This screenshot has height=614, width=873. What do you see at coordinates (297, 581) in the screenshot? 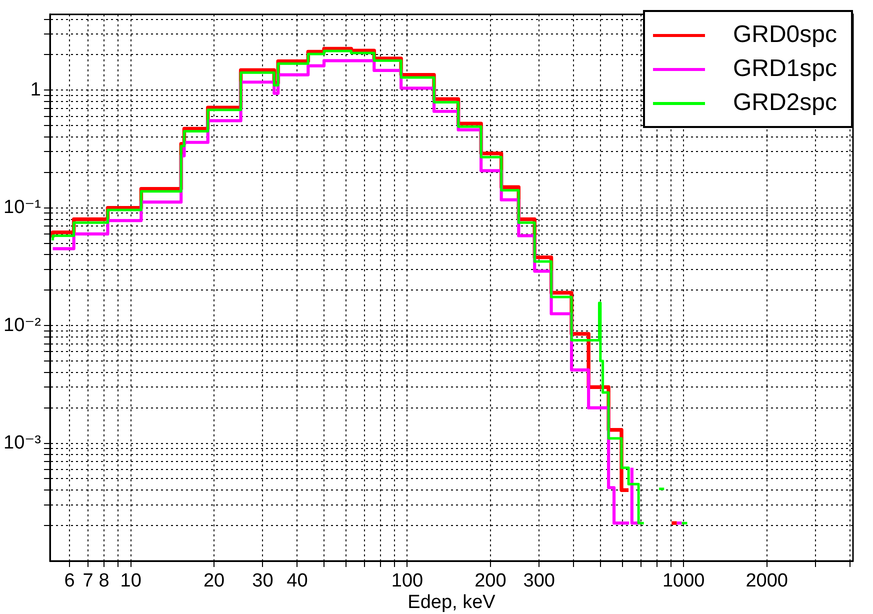
I see `x-tick-label: 40` at bounding box center [297, 581].